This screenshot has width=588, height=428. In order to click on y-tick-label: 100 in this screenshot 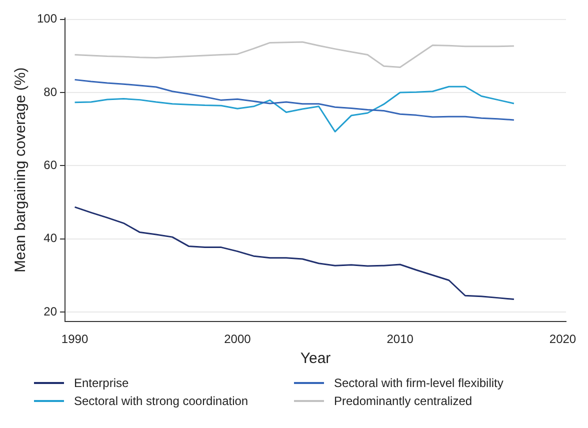, I will do `click(47, 19)`.